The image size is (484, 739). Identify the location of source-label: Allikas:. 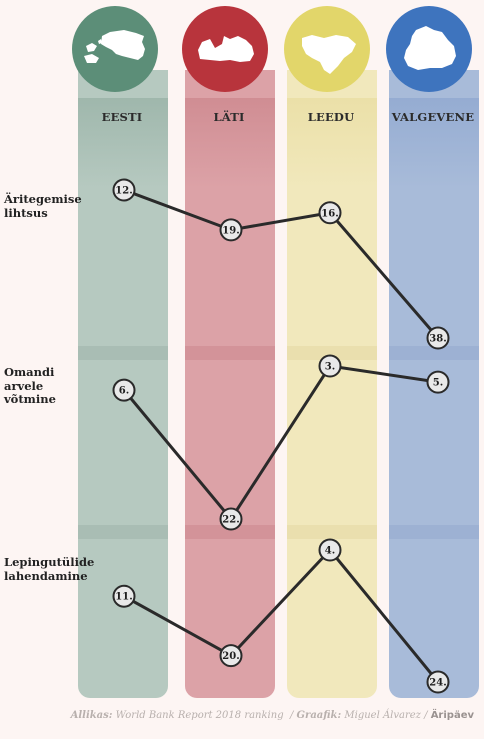
(91, 715).